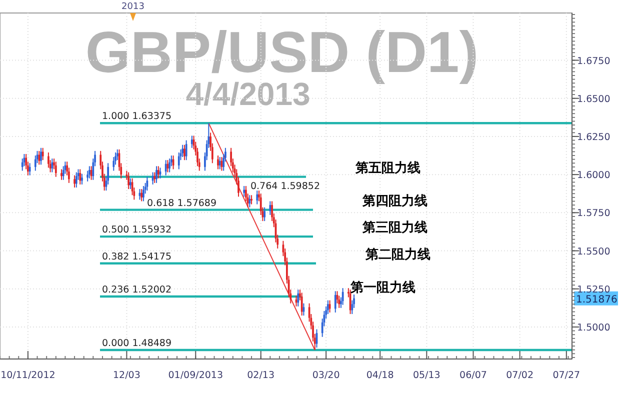  What do you see at coordinates (395, 227) in the screenshot?
I see `annotation: 第三阻力线` at bounding box center [395, 227].